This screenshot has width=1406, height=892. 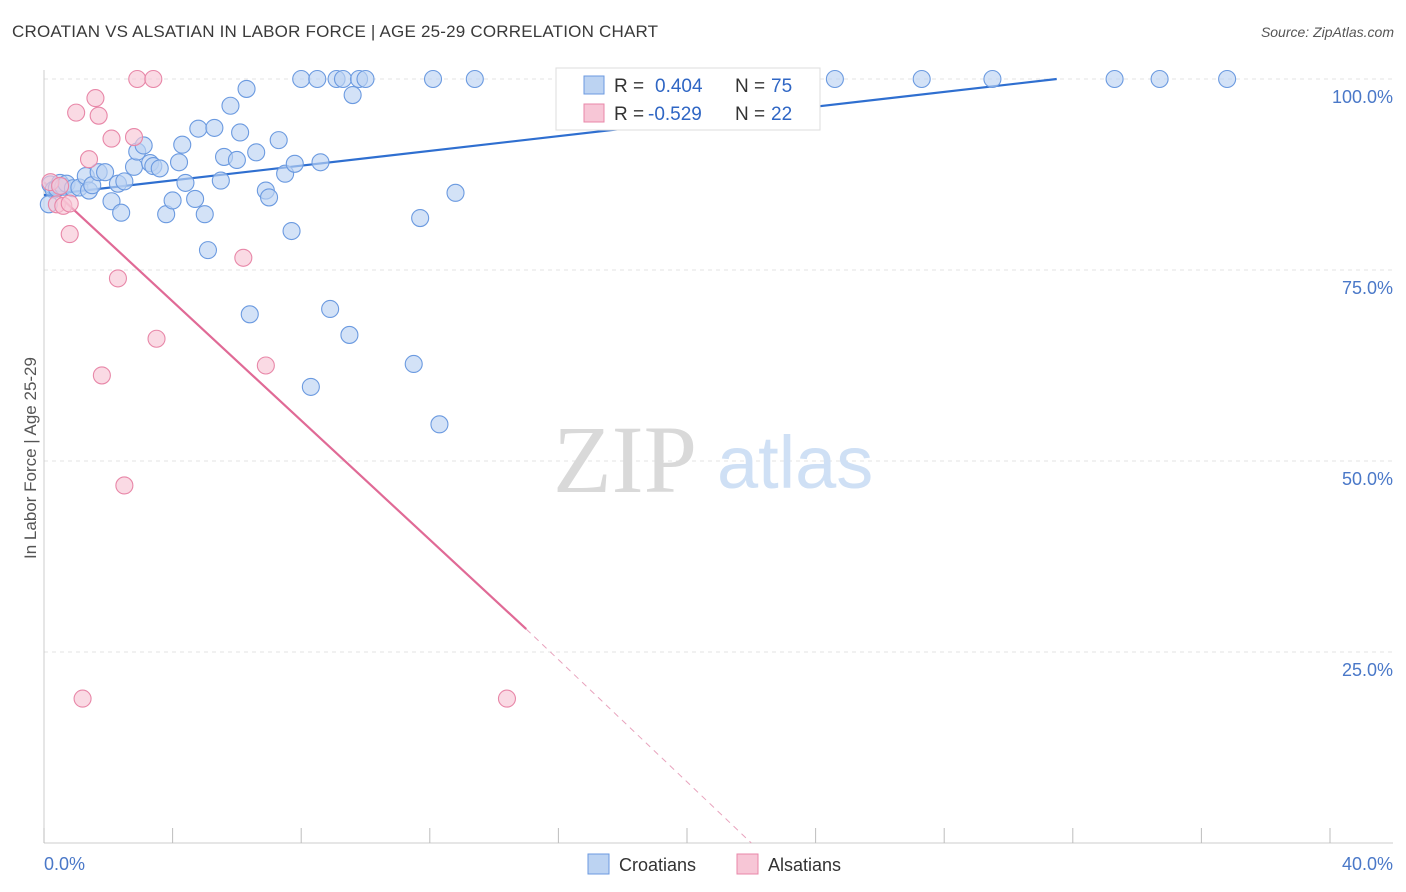 I want to click on trend-line-alsatians-extrapolated, so click(x=638, y=736).